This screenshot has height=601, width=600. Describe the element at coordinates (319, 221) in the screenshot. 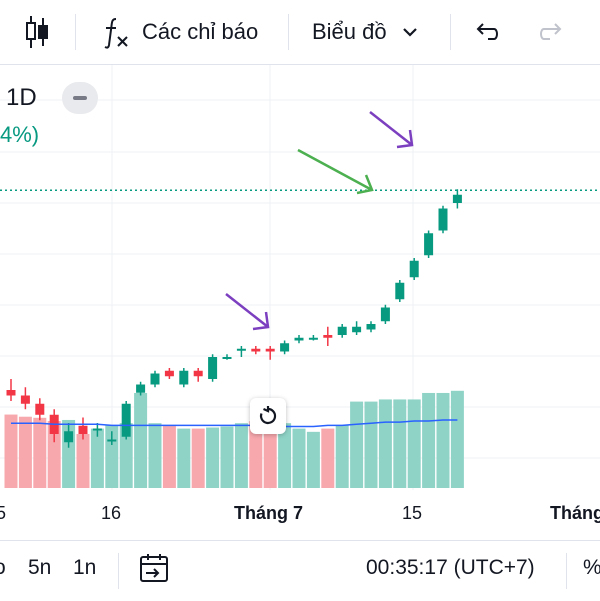

I see `annotation-arrows` at that location.